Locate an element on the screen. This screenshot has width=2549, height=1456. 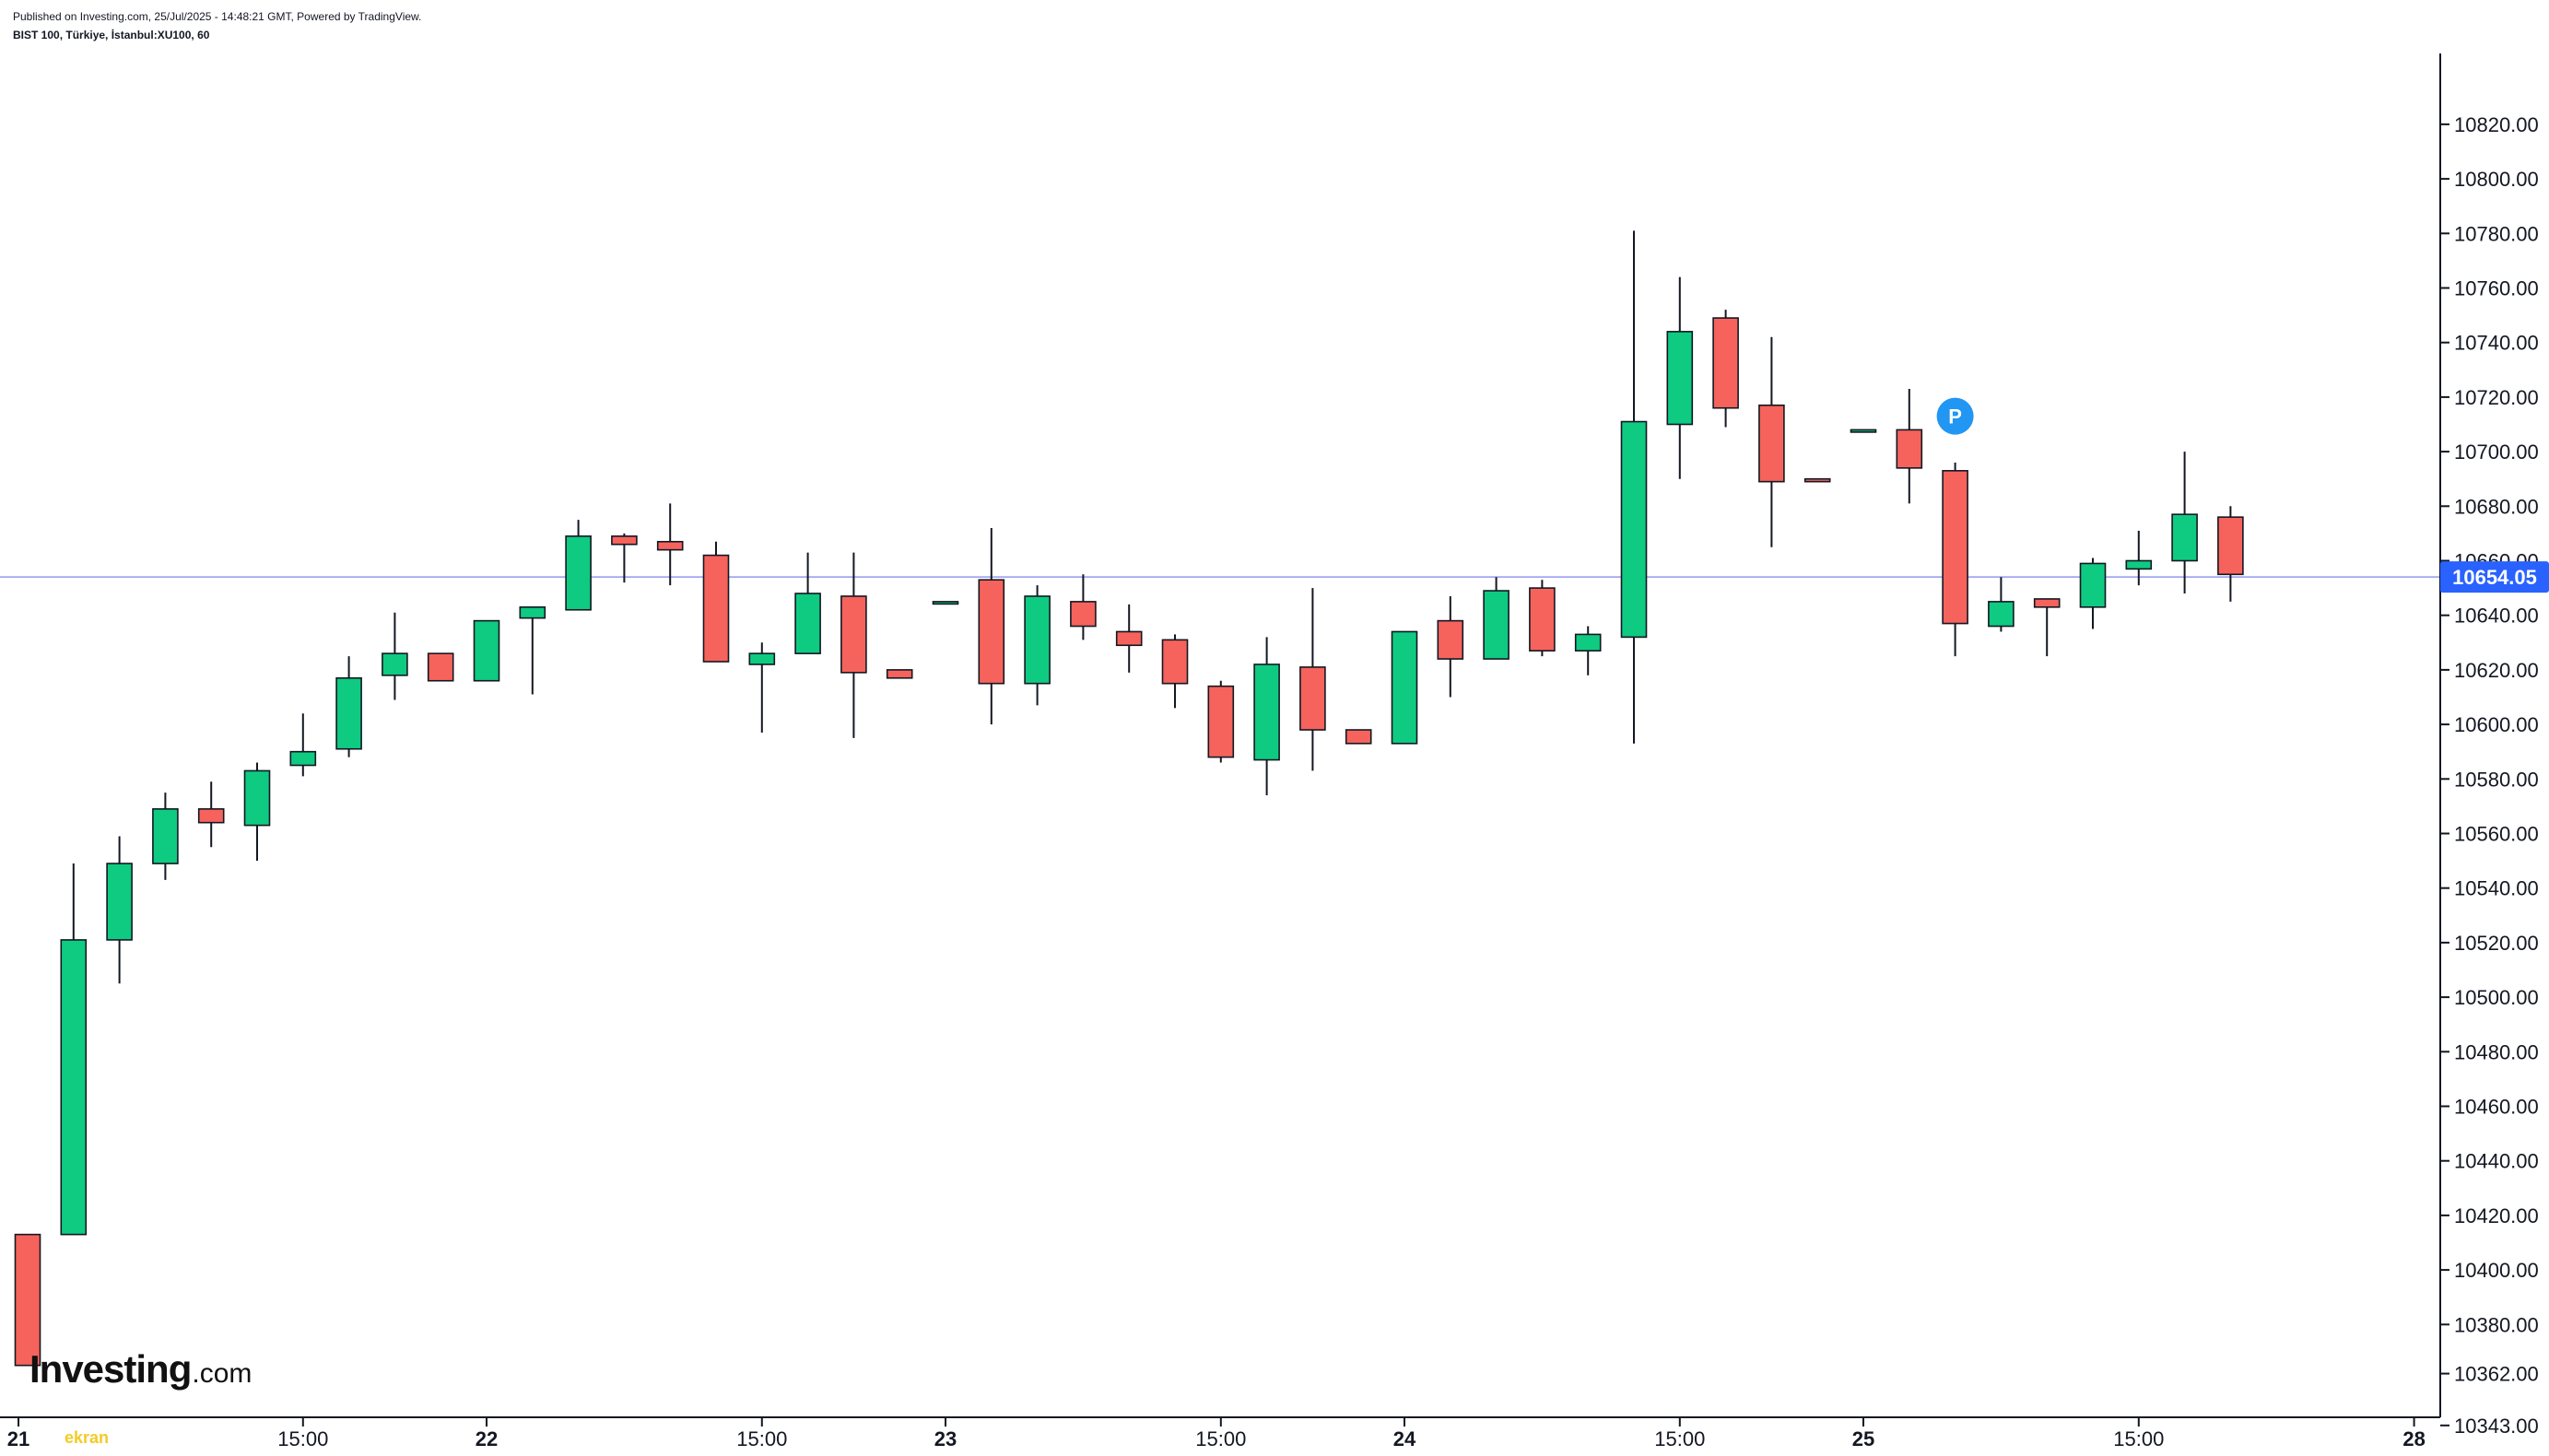
y-tick-label: 10680.00 is located at coordinates (2496, 506).